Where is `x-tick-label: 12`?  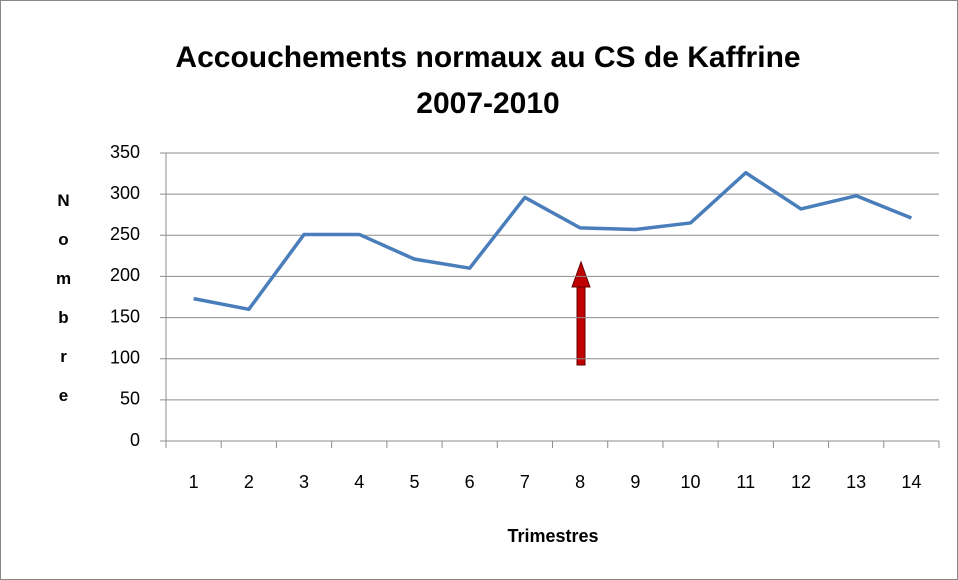 x-tick-label: 12 is located at coordinates (801, 482).